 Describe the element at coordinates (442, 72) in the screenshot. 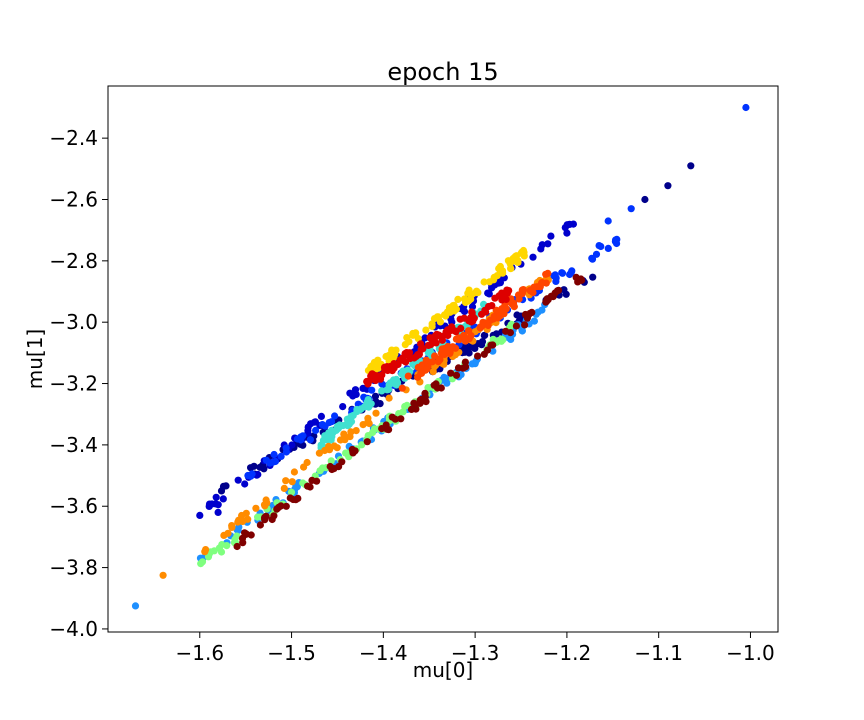

I see `chart-title: epoch 15` at that location.